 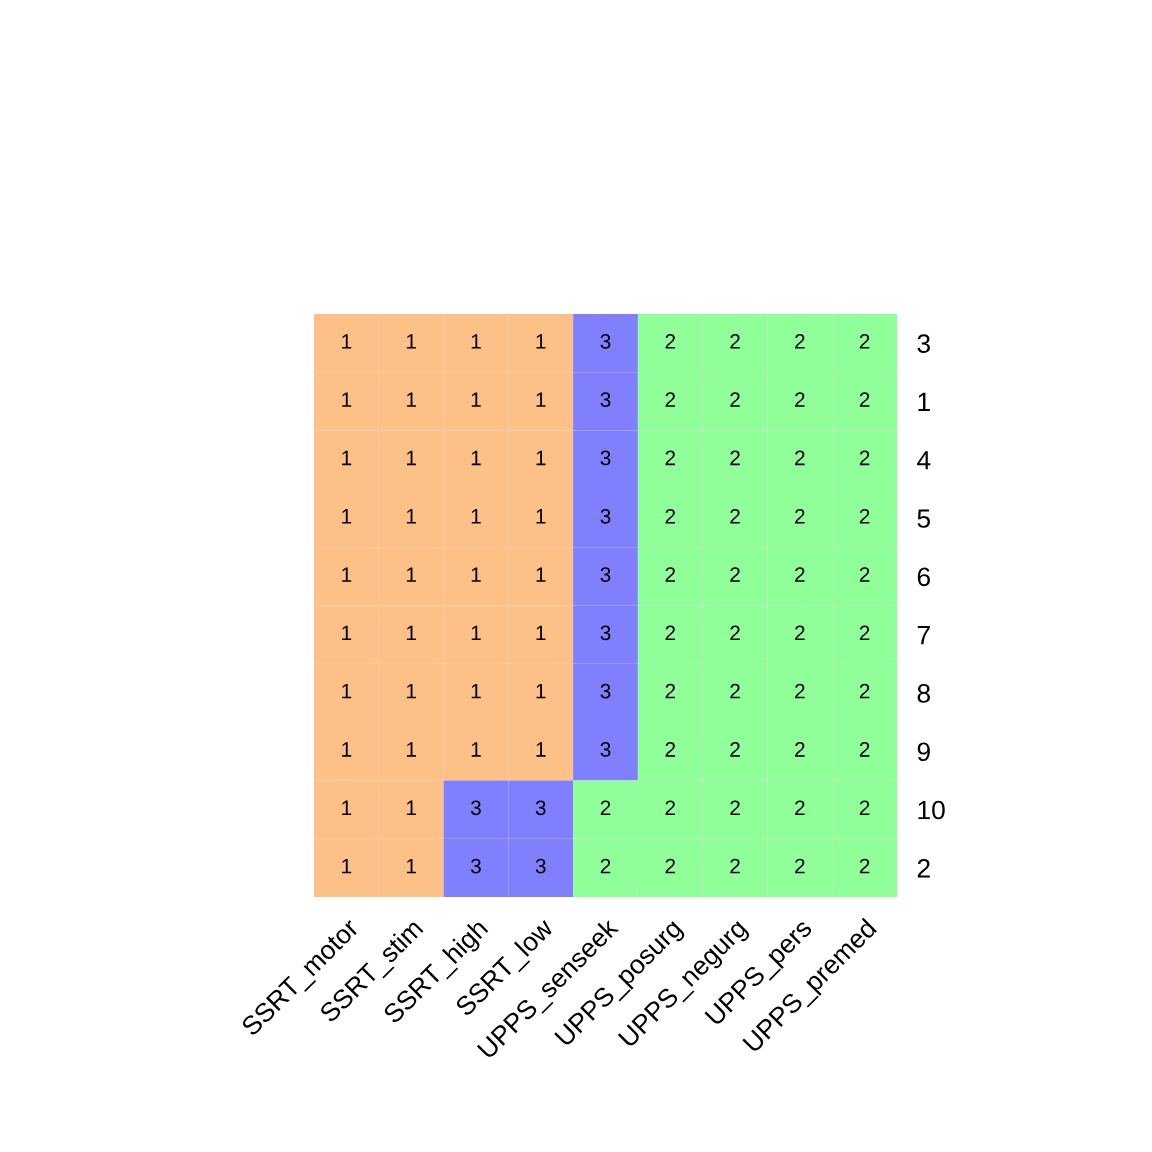 I want to click on y-tick-label: 9, so click(x=923, y=752).